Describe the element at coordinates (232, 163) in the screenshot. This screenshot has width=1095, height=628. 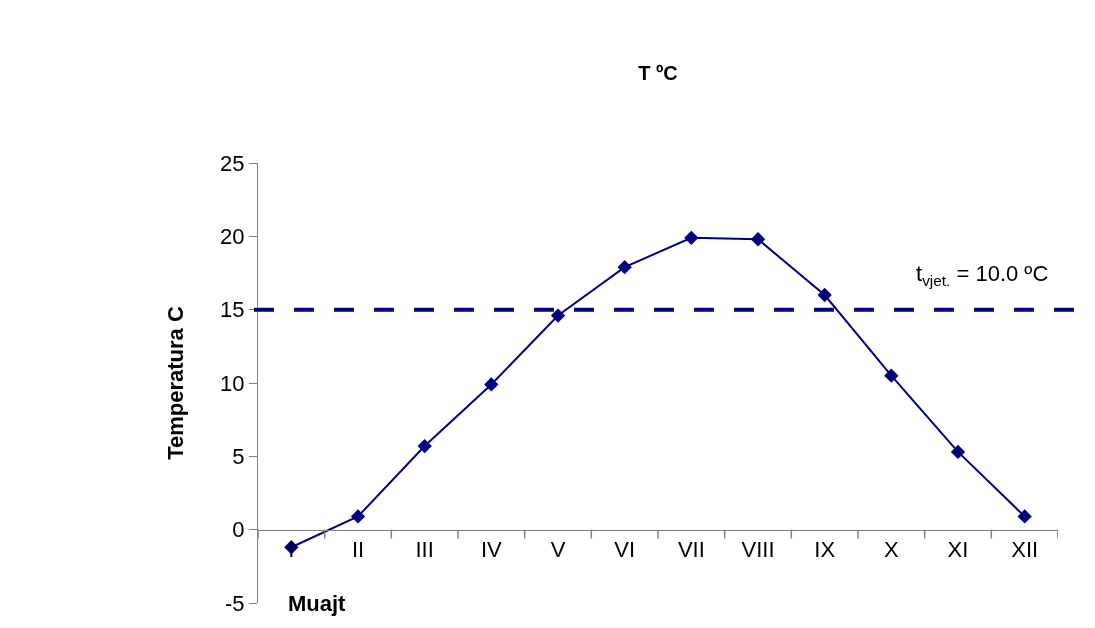
I see `y-tick-label: 25` at that location.